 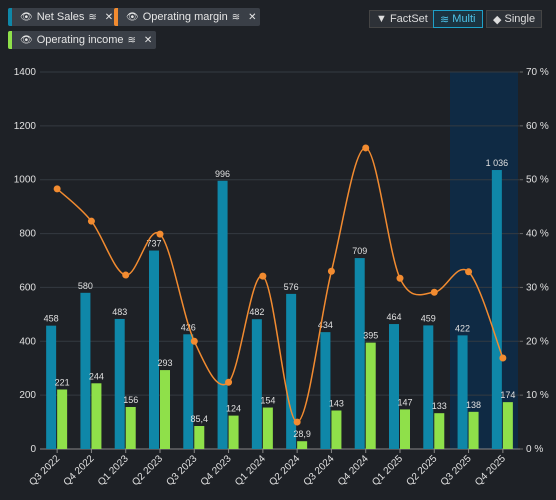 I want to click on x-tick-label: Q1 2025, so click(x=387, y=470).